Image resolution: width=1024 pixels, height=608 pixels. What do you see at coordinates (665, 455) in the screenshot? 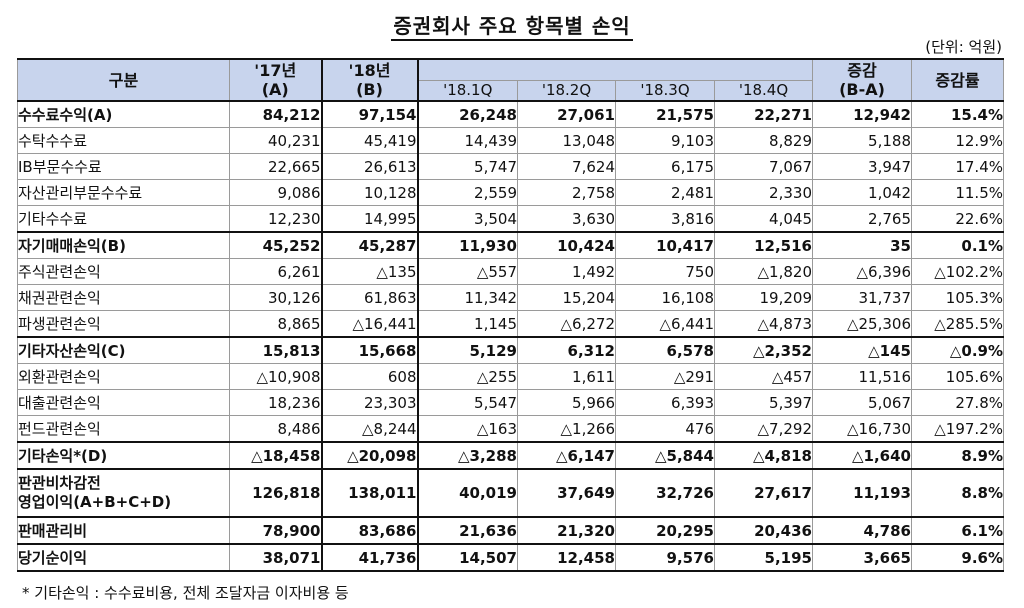
I see `table-cell: △5,844` at bounding box center [665, 455].